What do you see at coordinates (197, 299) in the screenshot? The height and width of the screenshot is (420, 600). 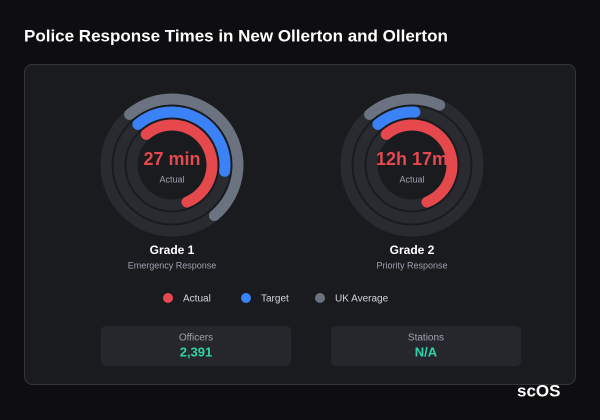 I see `legend-label: Actual` at bounding box center [197, 299].